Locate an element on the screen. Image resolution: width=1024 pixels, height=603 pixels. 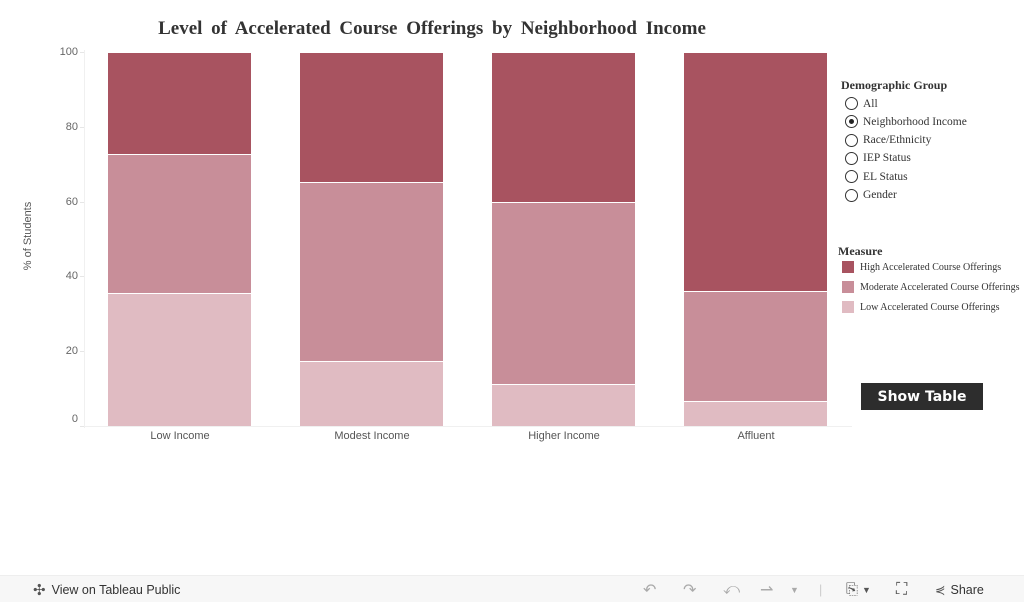
radio-label: EL Status is located at coordinates (885, 176).